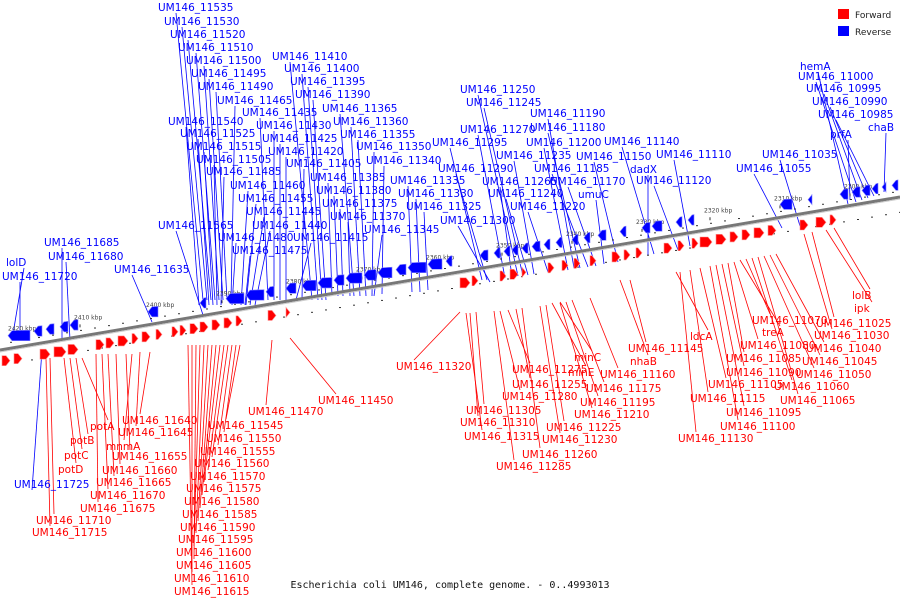 Image resolution: width=900 pixels, height=600 pixels. Describe the element at coordinates (835, 77) in the screenshot. I see `reverse-gene-label: UM146_11000` at that location.